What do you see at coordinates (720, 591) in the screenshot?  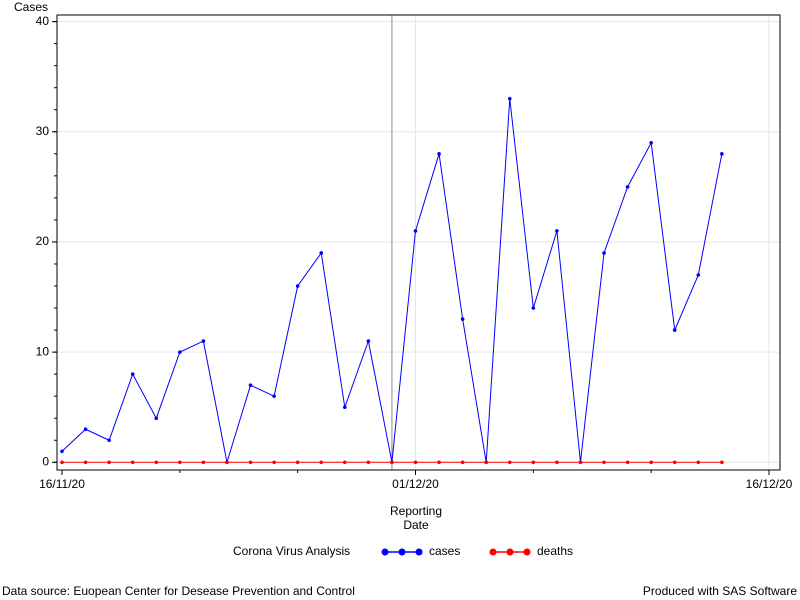 I see `footnote: Produced with SAS Software` at bounding box center [720, 591].